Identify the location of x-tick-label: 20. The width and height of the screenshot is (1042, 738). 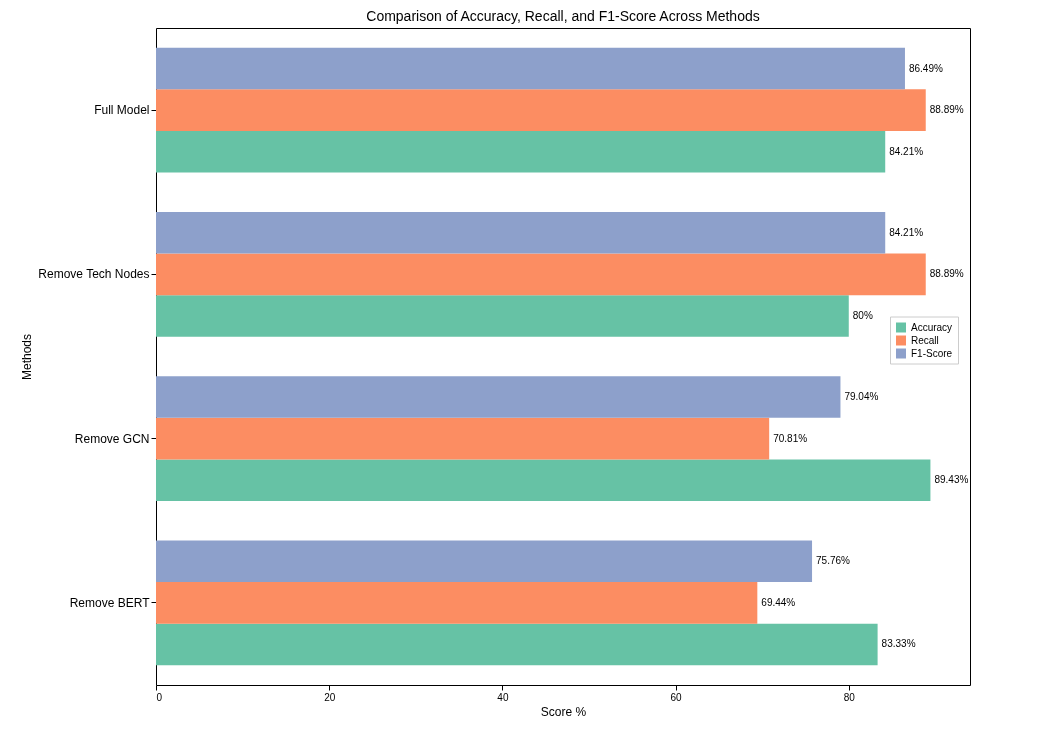
(330, 697).